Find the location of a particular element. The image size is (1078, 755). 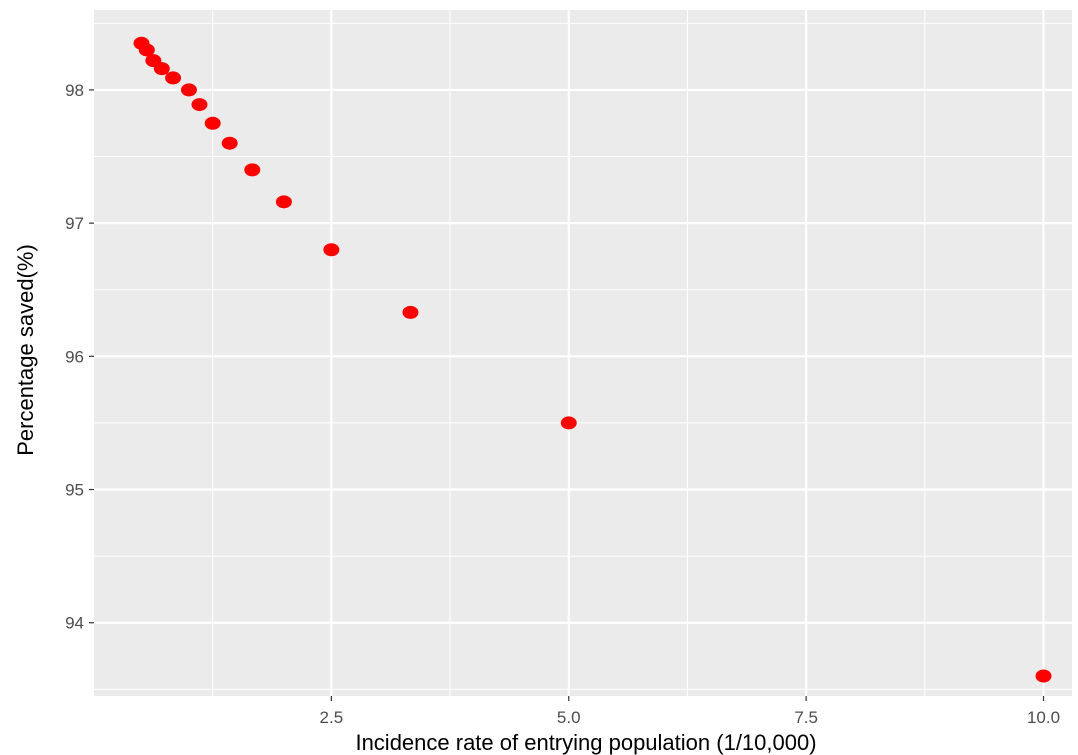

y-axis-title: Percentage saved(%) is located at coordinates (25, 350).